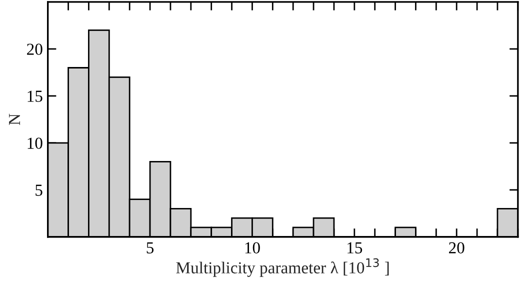  I want to click on y-tick-label: 15, so click(35, 96).